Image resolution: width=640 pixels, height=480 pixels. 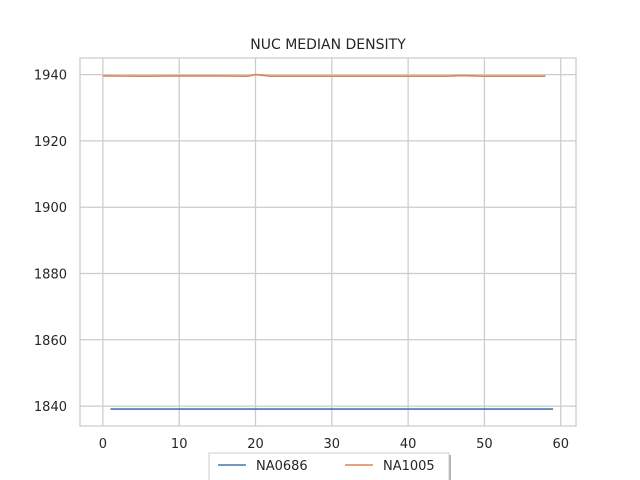 I want to click on y-tick-label: 1840, so click(x=50, y=407).